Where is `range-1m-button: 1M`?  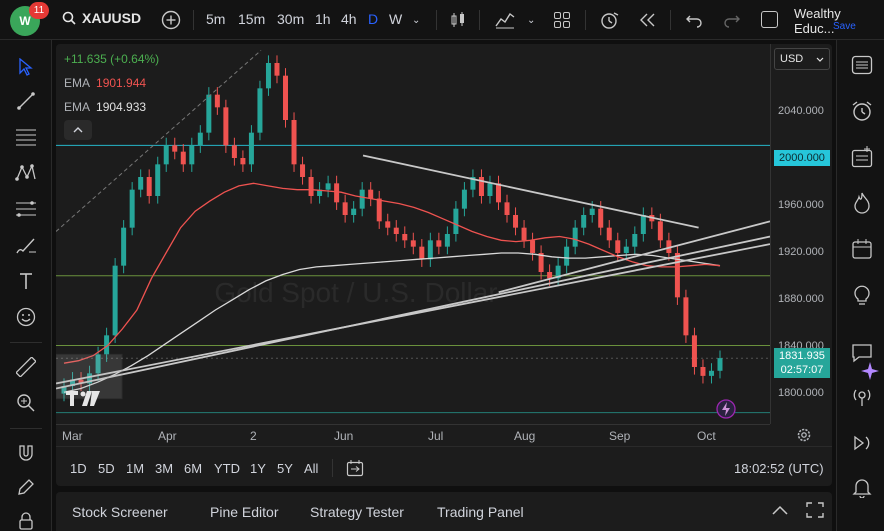 range-1m-button: 1M is located at coordinates (135, 468).